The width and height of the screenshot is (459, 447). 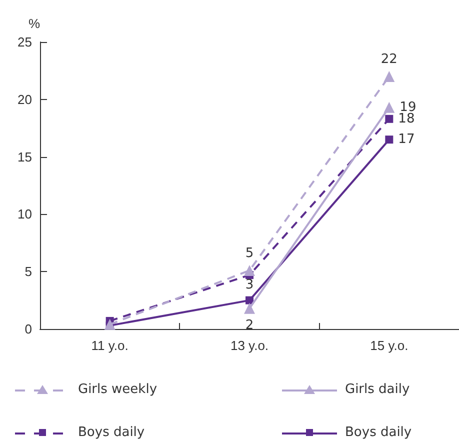 What do you see at coordinates (406, 140) in the screenshot?
I see `data-label: 17` at bounding box center [406, 140].